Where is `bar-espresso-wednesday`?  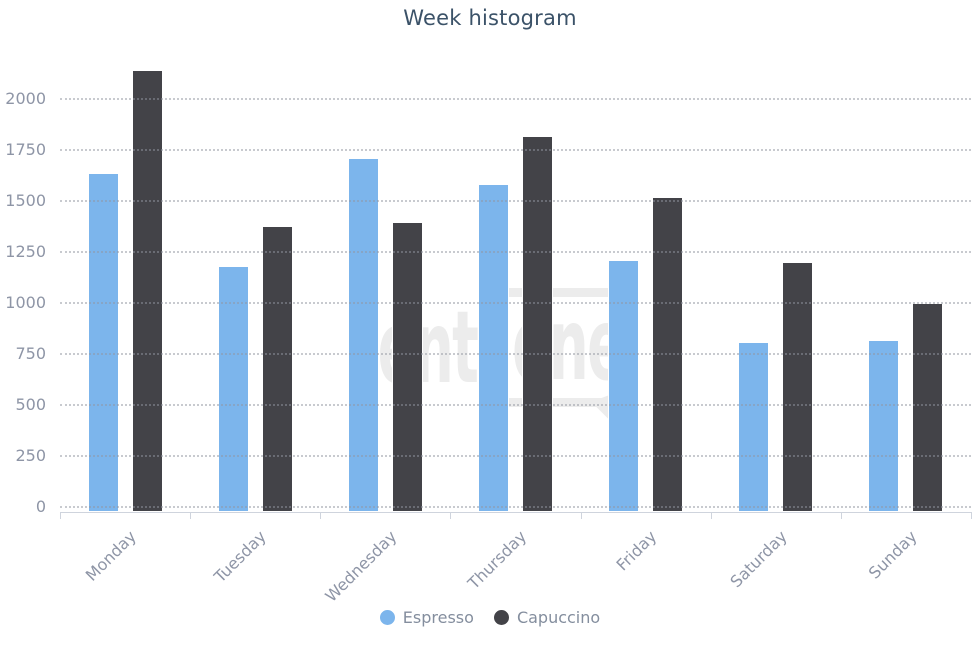
bar-espresso-wednesday is located at coordinates (363, 335).